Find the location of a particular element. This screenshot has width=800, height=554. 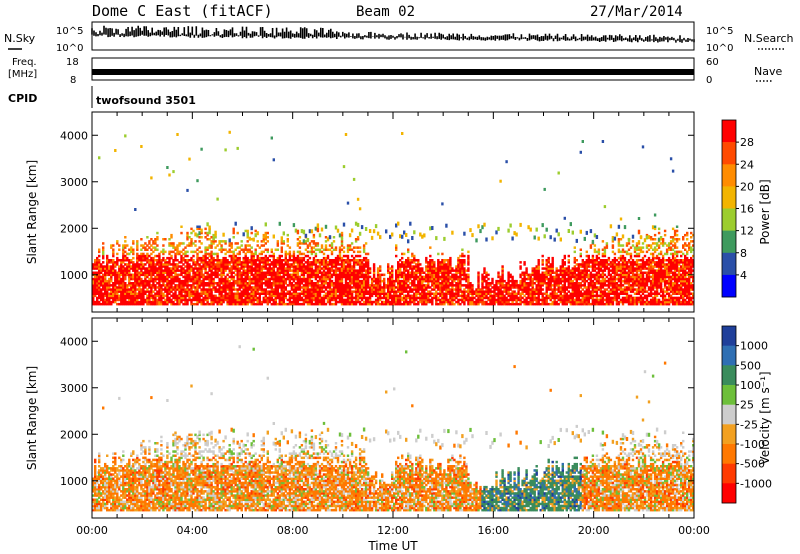

nsky-label: N.Sky is located at coordinates (20, 38).